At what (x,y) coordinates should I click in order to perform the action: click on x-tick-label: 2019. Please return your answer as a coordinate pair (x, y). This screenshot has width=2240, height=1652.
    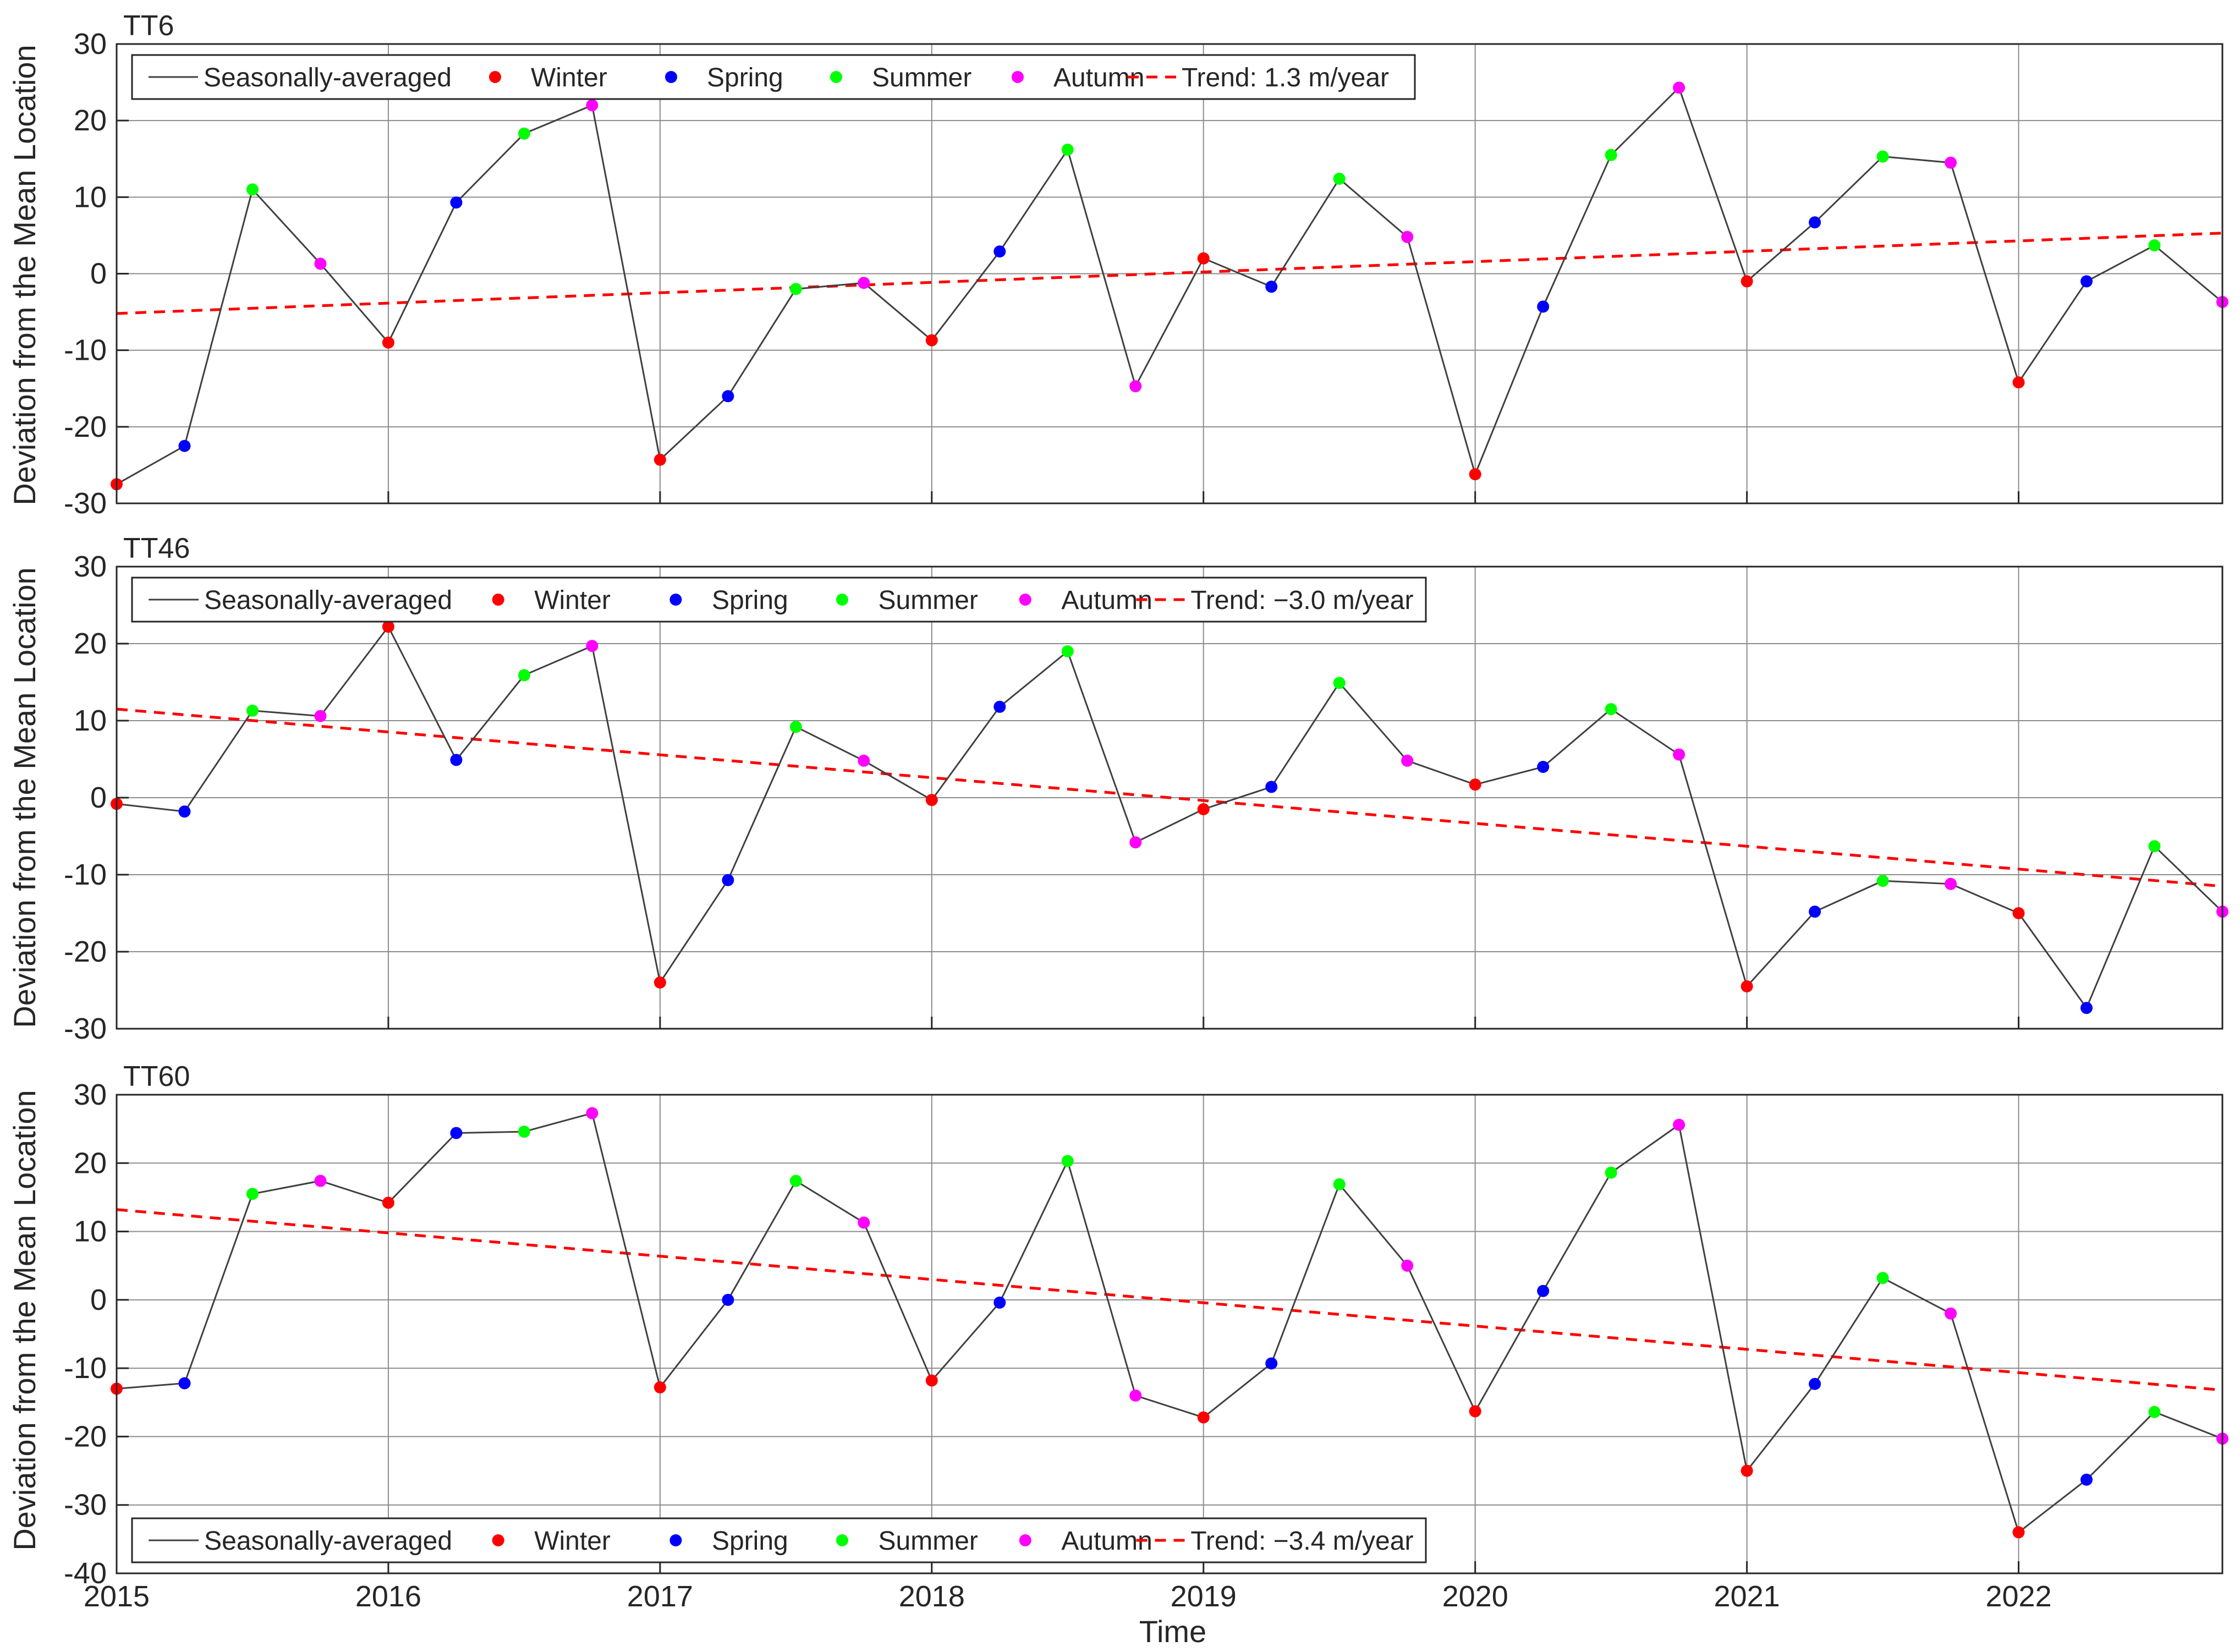
    Looking at the image, I should click on (1204, 1596).